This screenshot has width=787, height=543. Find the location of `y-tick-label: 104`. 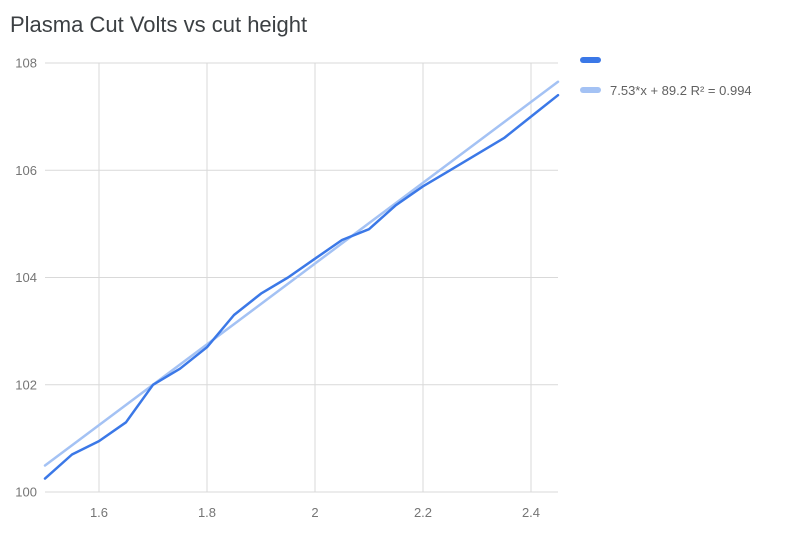

y-tick-label: 104 is located at coordinates (26, 277).